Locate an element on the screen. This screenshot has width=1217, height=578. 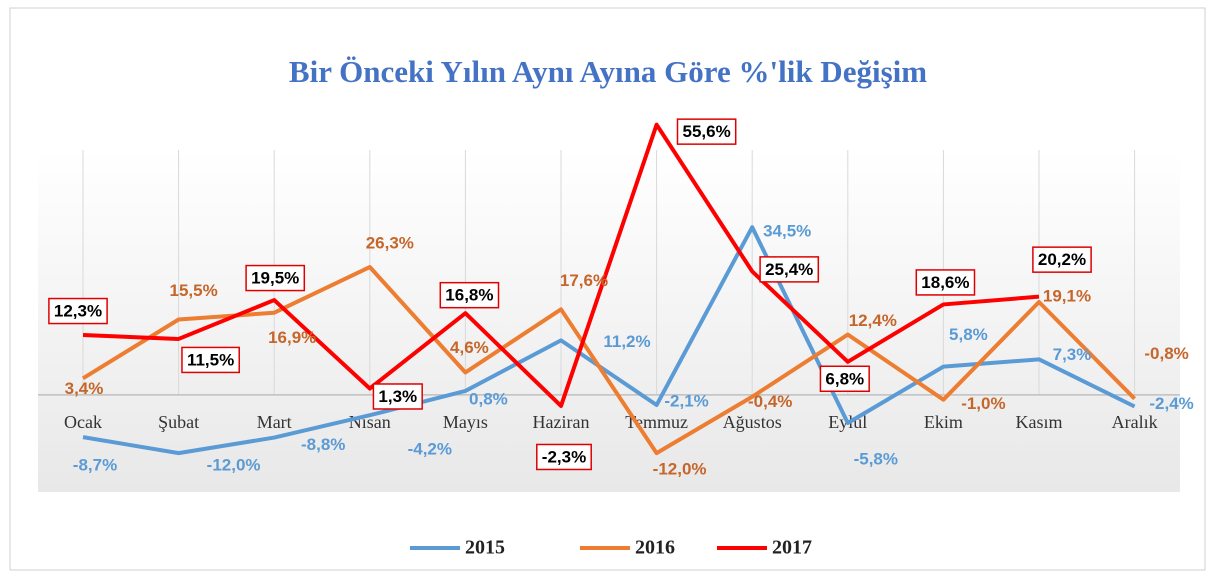
data-label-group: 4,6% is located at coordinates (469, 347).